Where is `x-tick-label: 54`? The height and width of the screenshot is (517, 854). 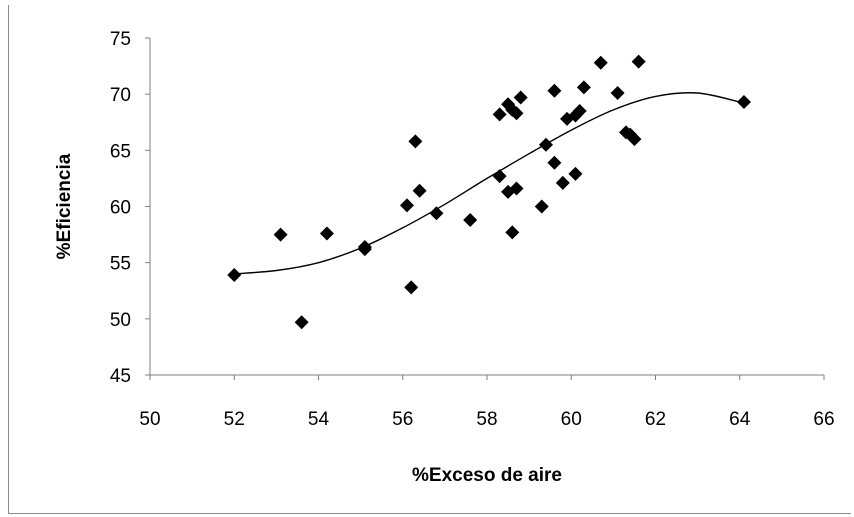 x-tick-label: 54 is located at coordinates (319, 419).